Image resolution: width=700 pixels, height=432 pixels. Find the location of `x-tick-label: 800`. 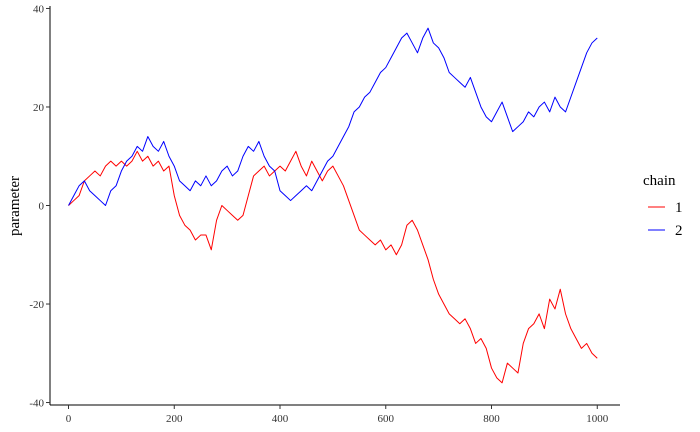

x-tick-label: 800 is located at coordinates (491, 419).